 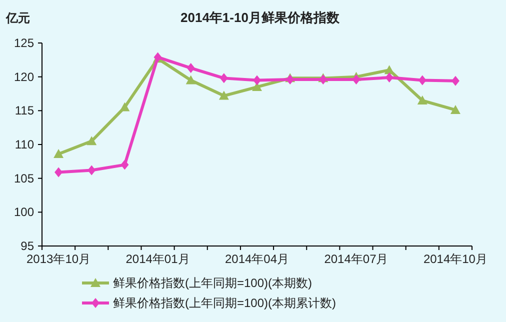 I want to click on y-tick-label: 95, so click(x=27, y=246).